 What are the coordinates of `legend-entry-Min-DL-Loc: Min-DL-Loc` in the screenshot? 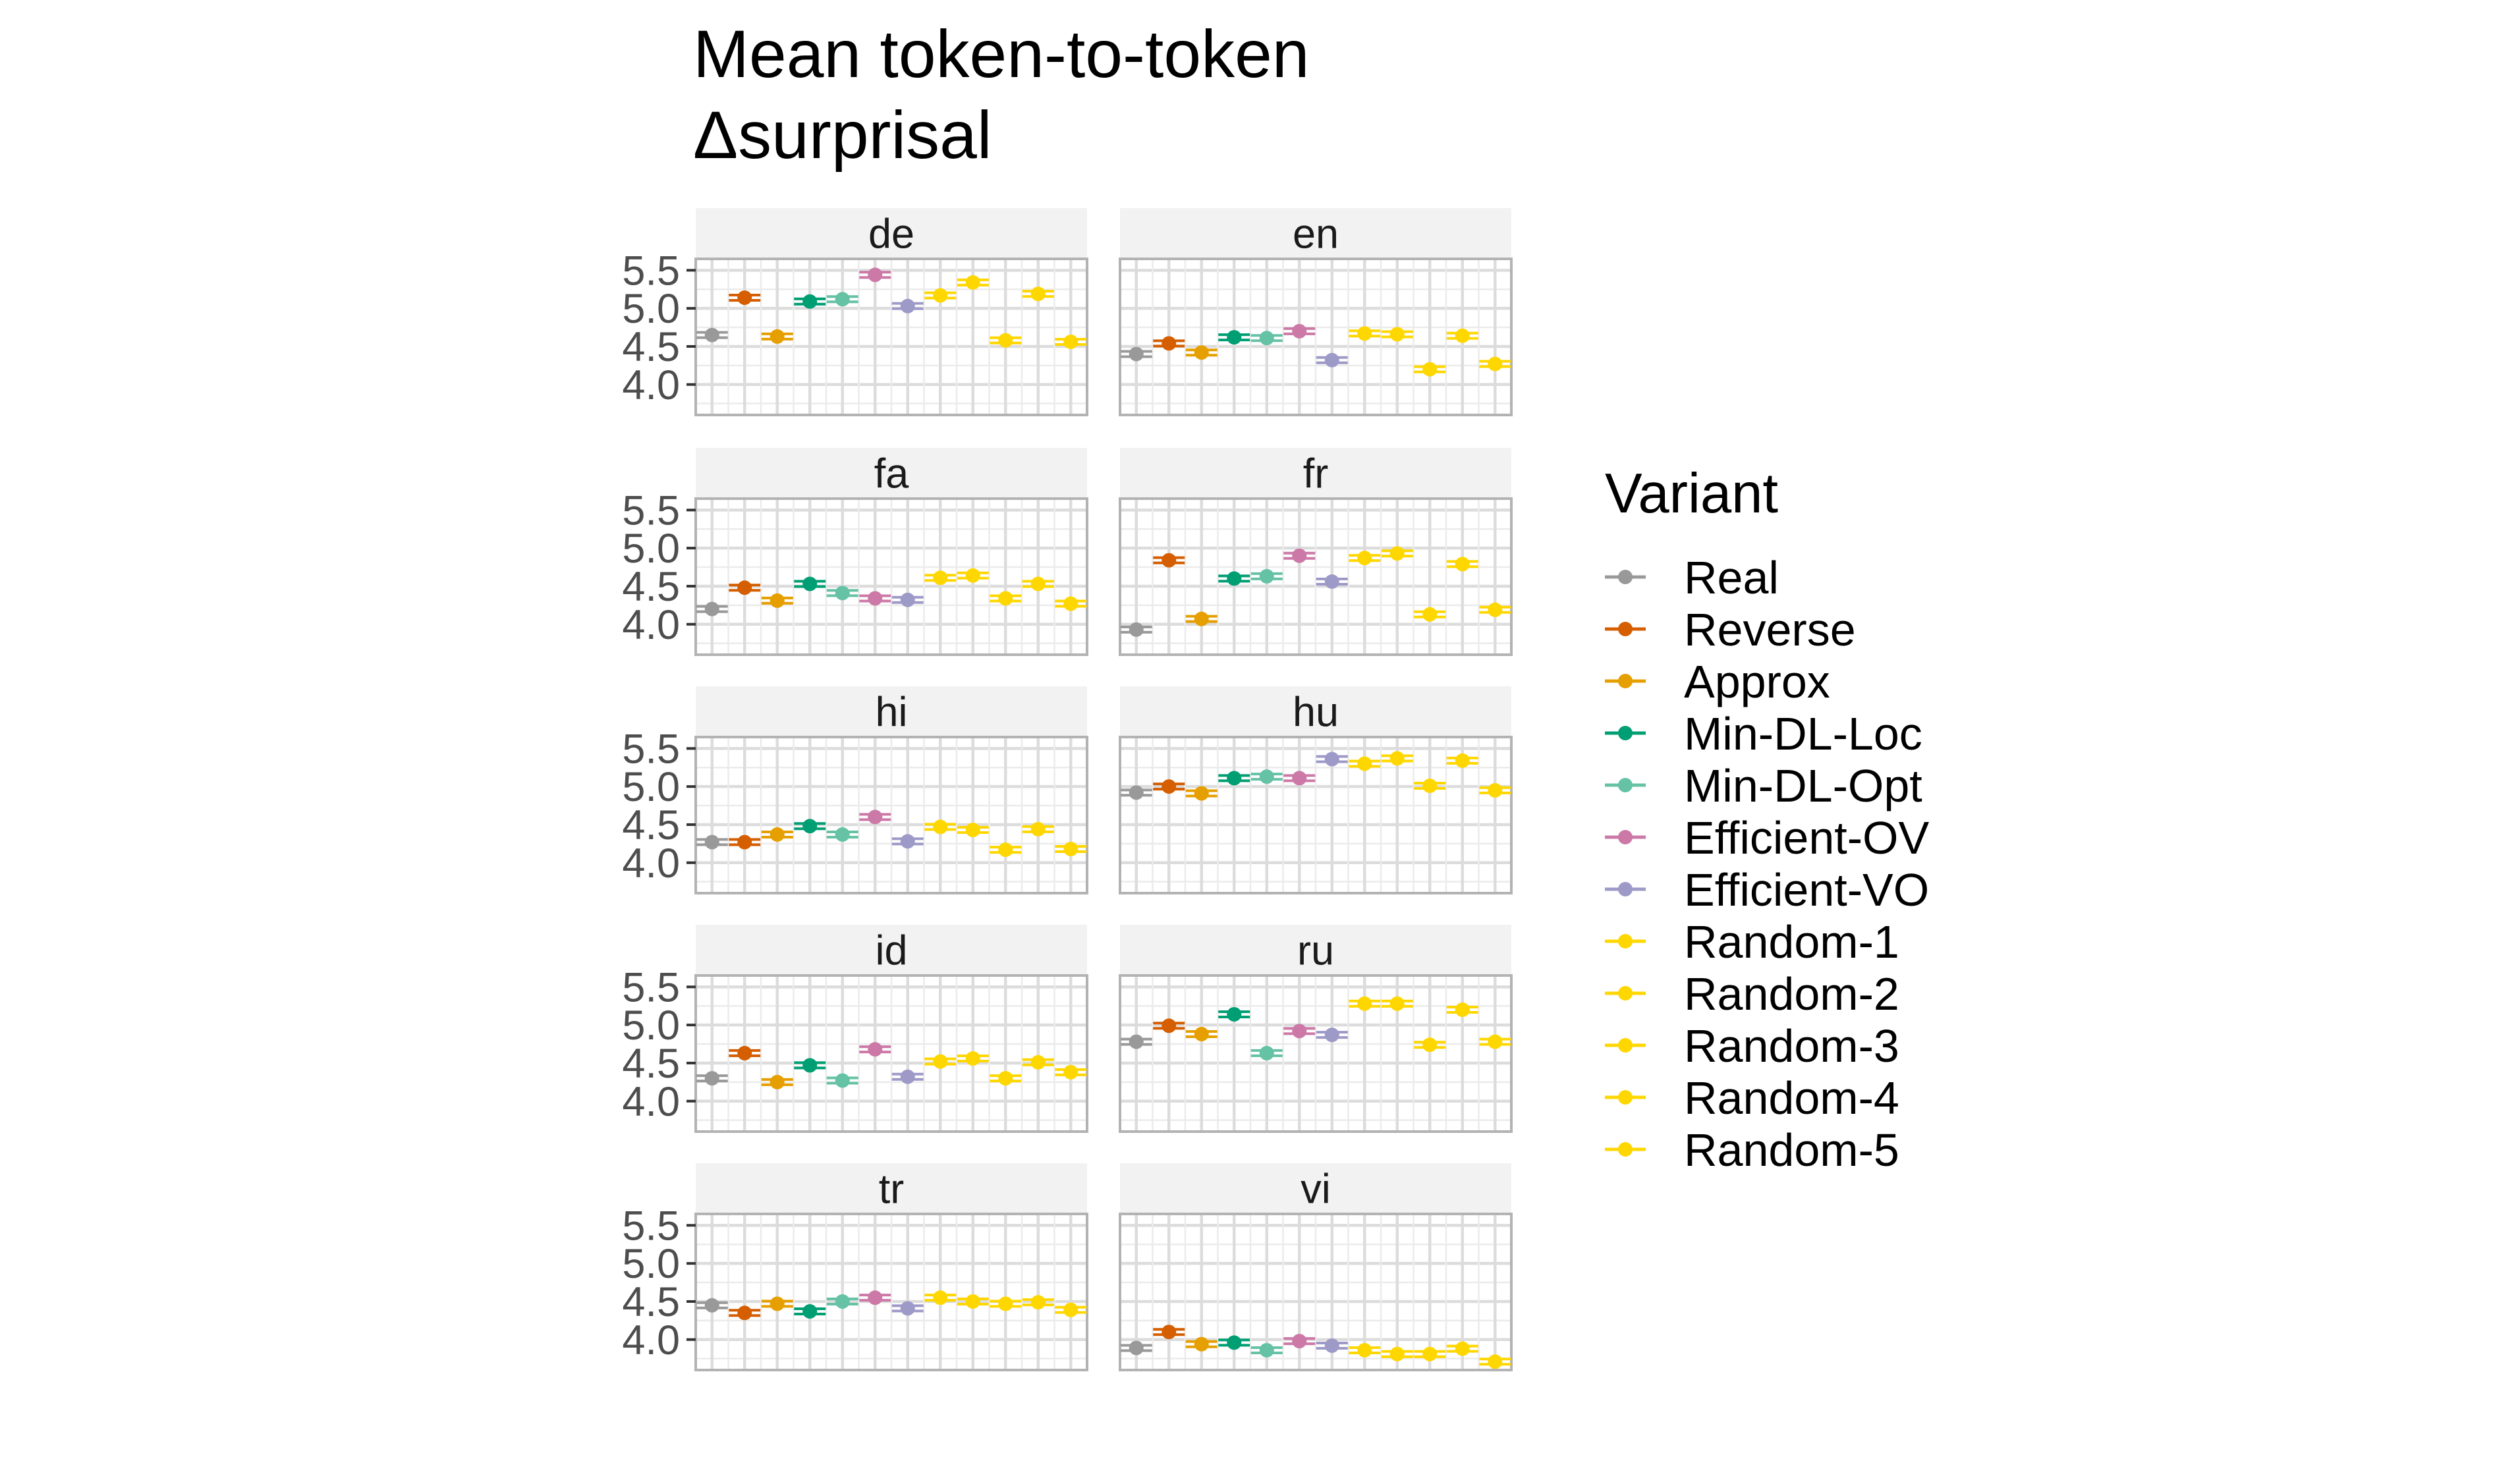 It's located at (1763, 733).